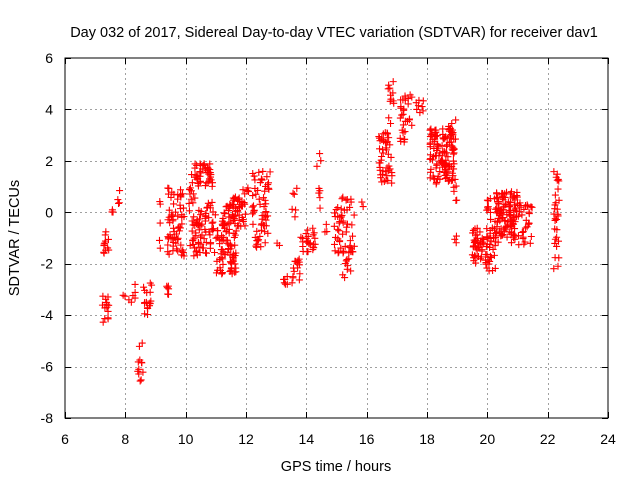 The image size is (640, 480). Describe the element at coordinates (49, 212) in the screenshot. I see `y-tick-label: 0` at that location.